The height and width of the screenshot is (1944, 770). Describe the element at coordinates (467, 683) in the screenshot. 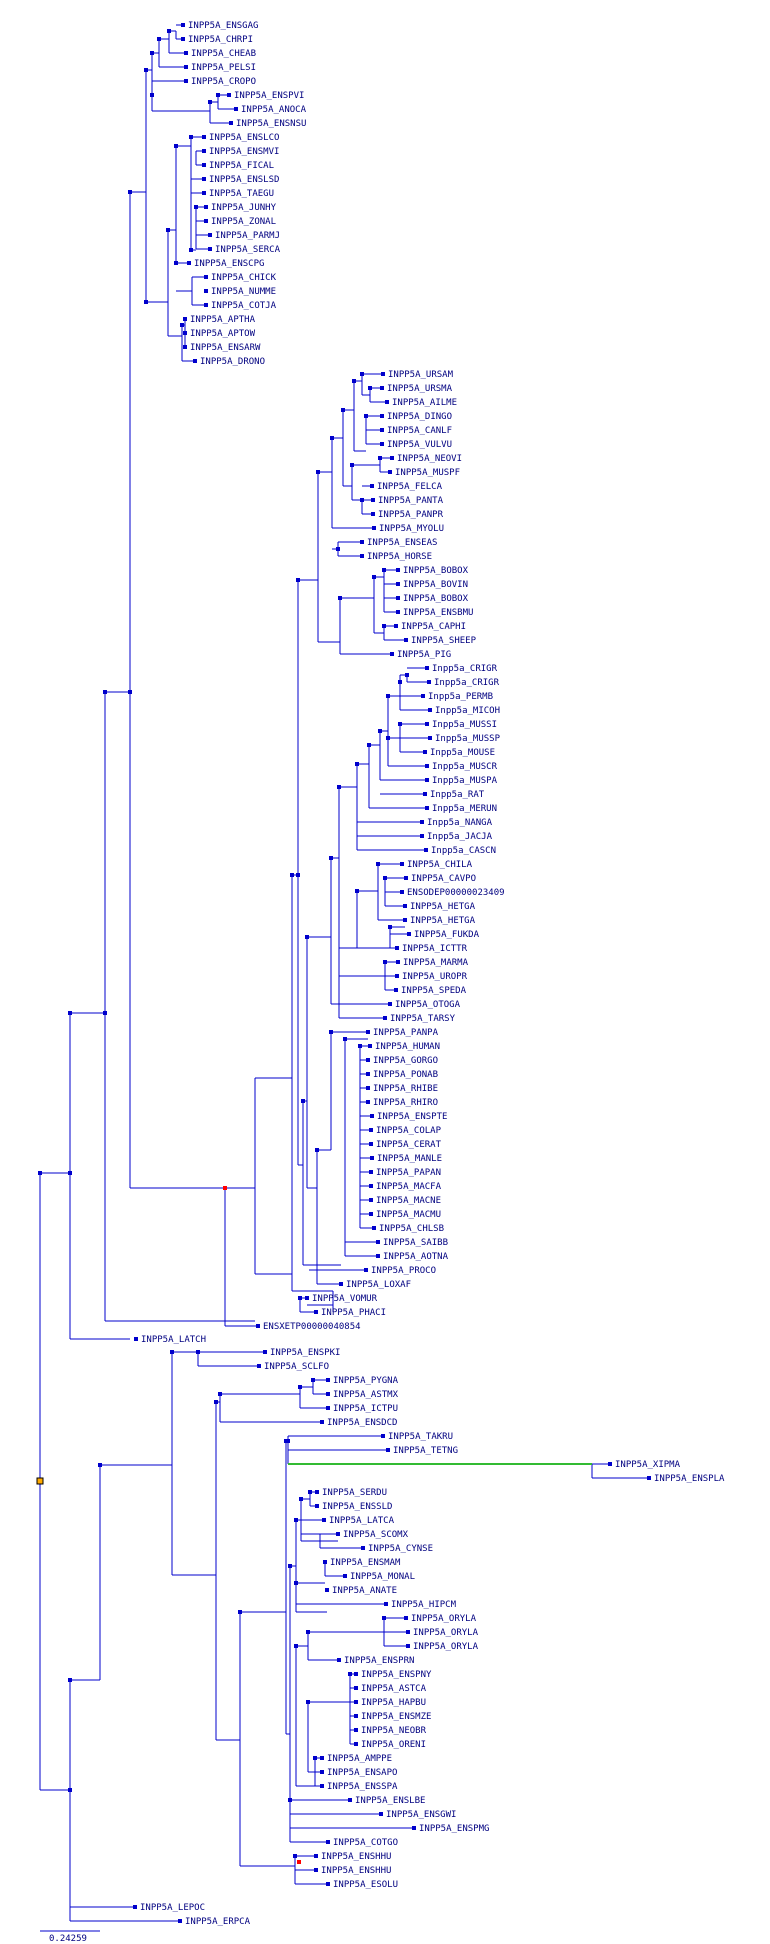

I see `leaf-label: Inpp5a_CRIGR` at that location.